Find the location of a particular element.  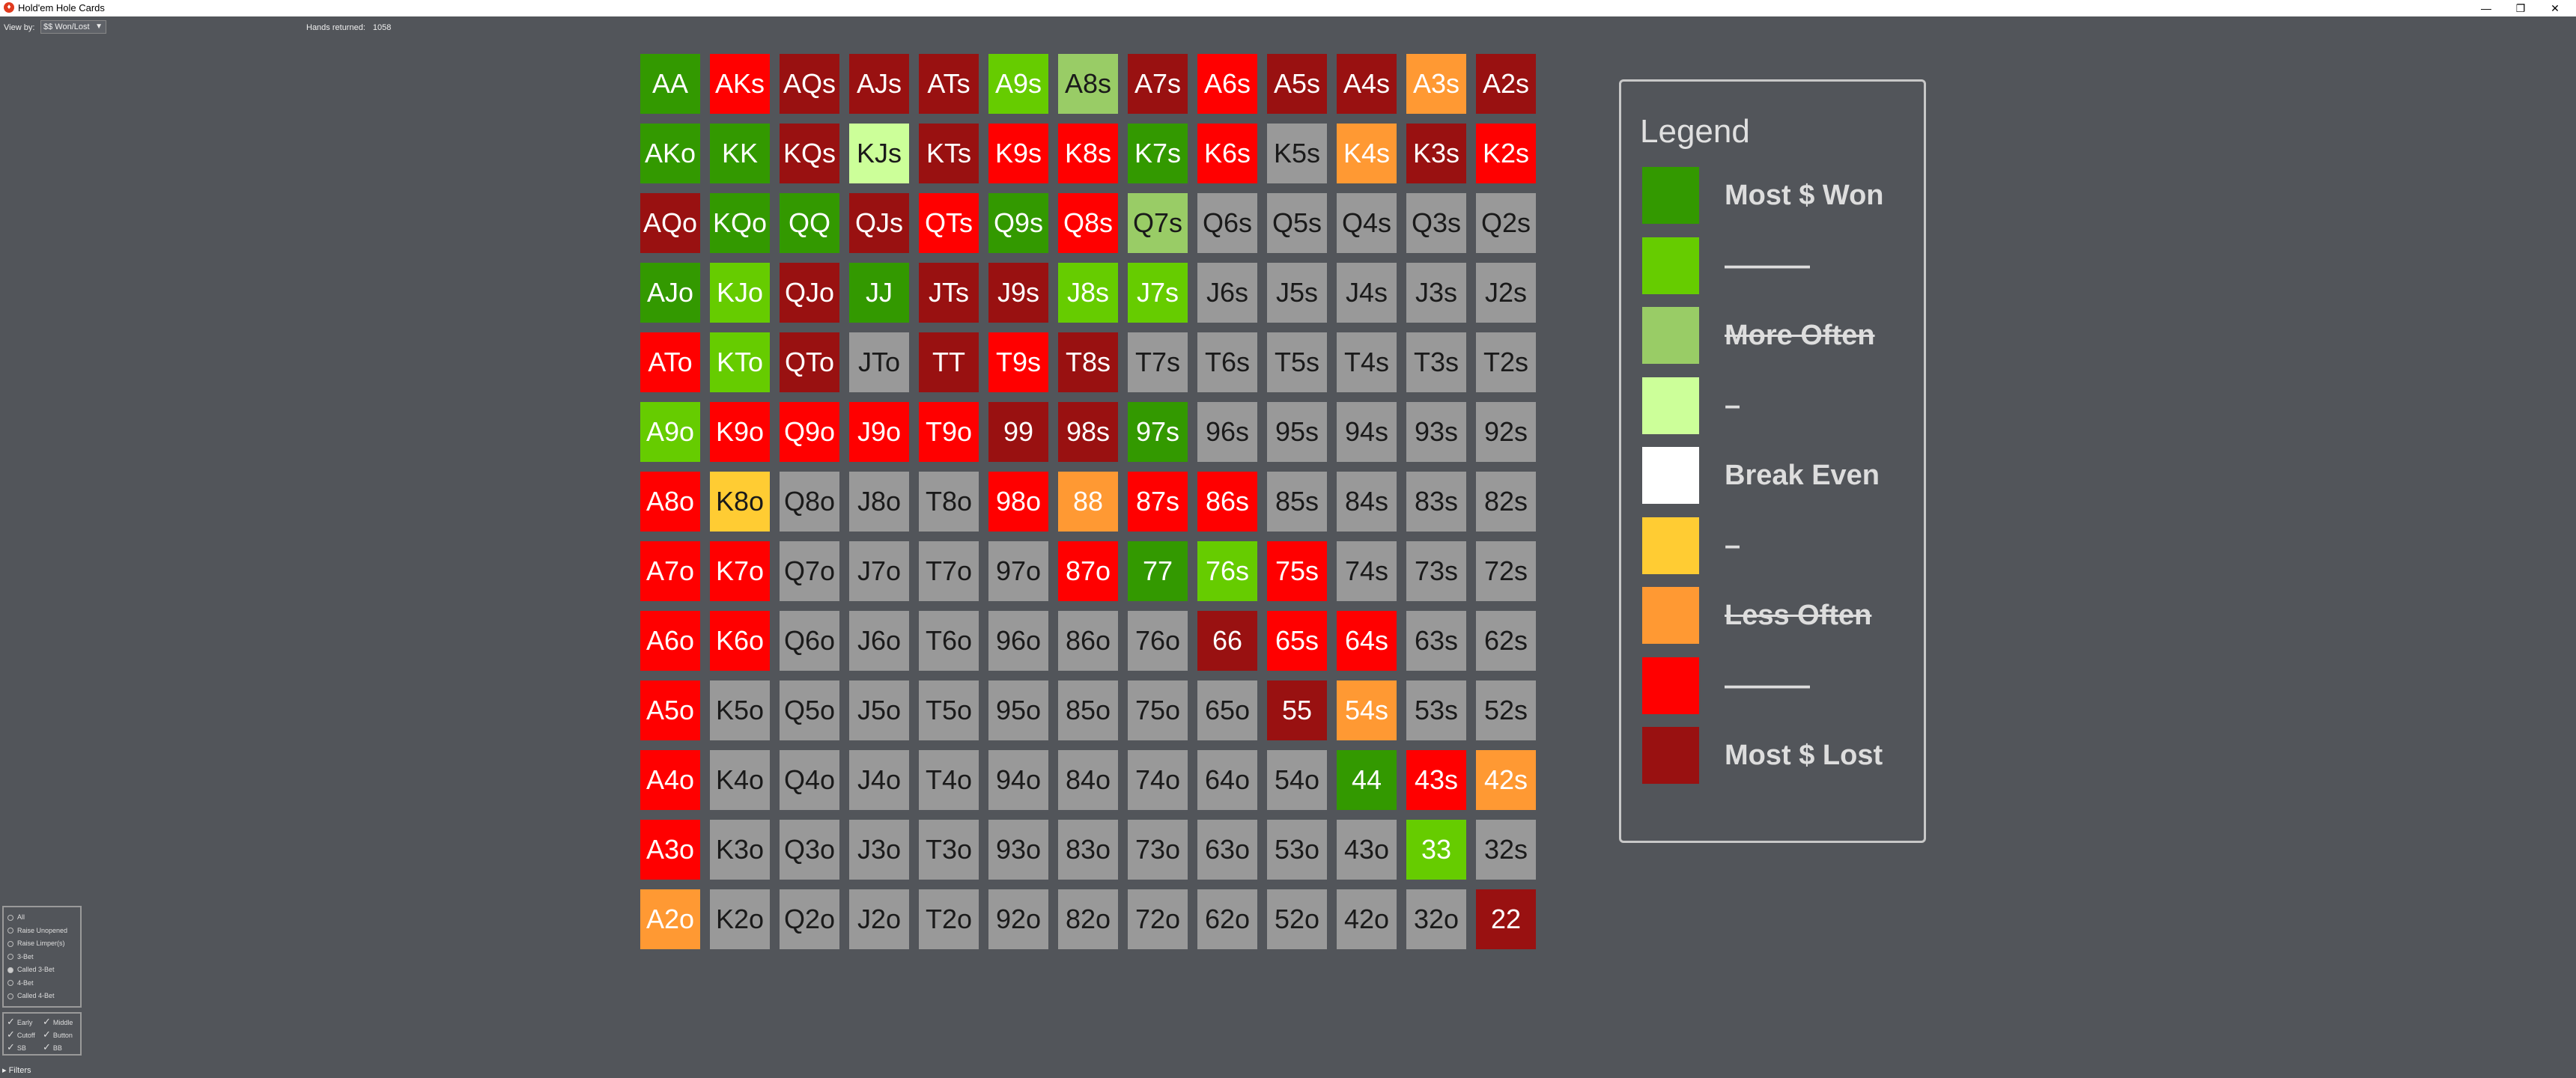

hand-cell: Q2o is located at coordinates (809, 919).